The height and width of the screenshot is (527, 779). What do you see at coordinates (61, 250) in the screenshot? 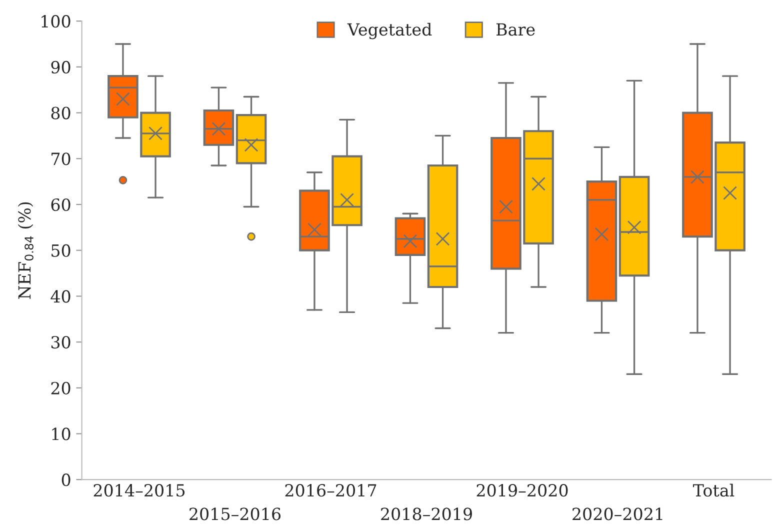
I see `y-tick-label: 50` at bounding box center [61, 250].